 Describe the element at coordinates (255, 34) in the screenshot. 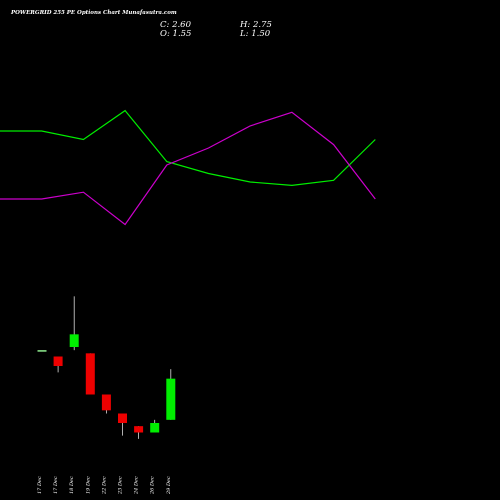

I see `low-value: L: 1.50` at that location.